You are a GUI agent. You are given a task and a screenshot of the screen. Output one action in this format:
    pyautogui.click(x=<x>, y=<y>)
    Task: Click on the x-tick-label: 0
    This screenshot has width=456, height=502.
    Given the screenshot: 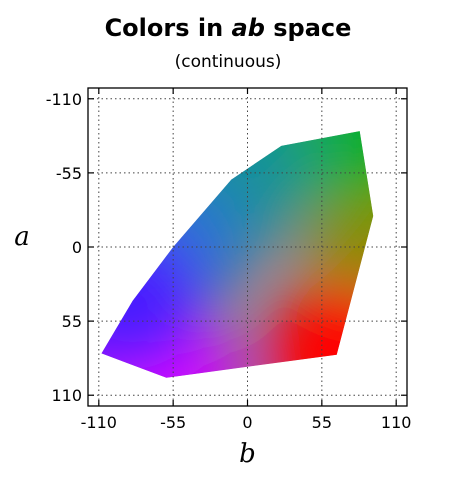 What is the action you would take?
    pyautogui.click(x=247, y=422)
    